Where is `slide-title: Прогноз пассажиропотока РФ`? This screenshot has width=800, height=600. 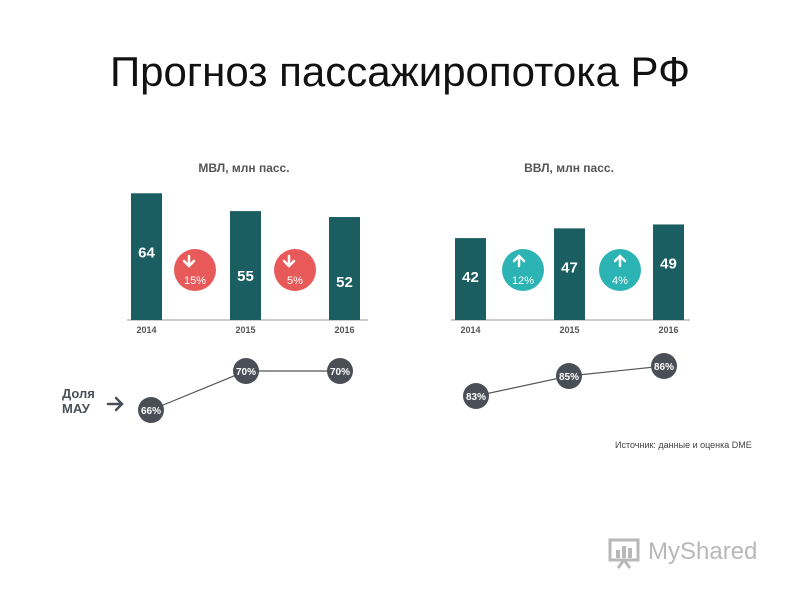 slide-title: Прогноз пассажиропотока РФ is located at coordinates (400, 71).